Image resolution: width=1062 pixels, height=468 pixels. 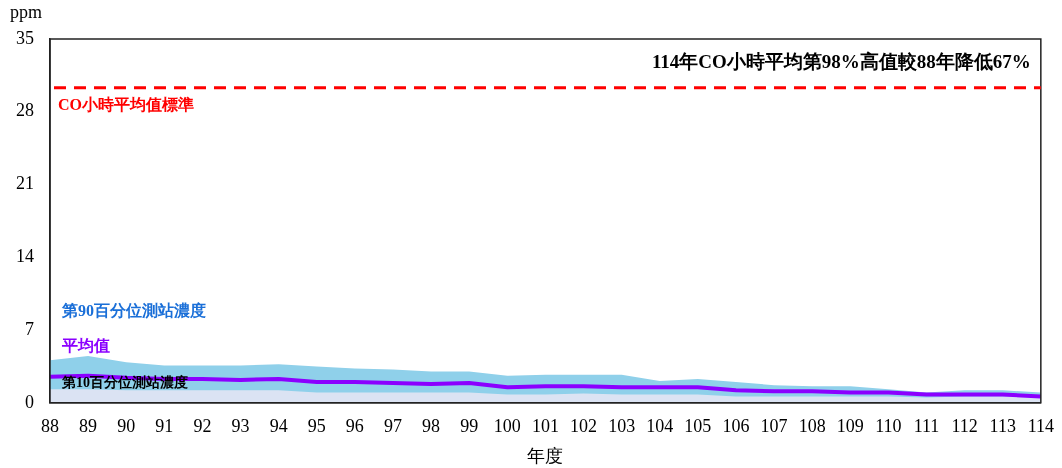 What do you see at coordinates (584, 426) in the screenshot?
I see `x-tick-label: 102` at bounding box center [584, 426].